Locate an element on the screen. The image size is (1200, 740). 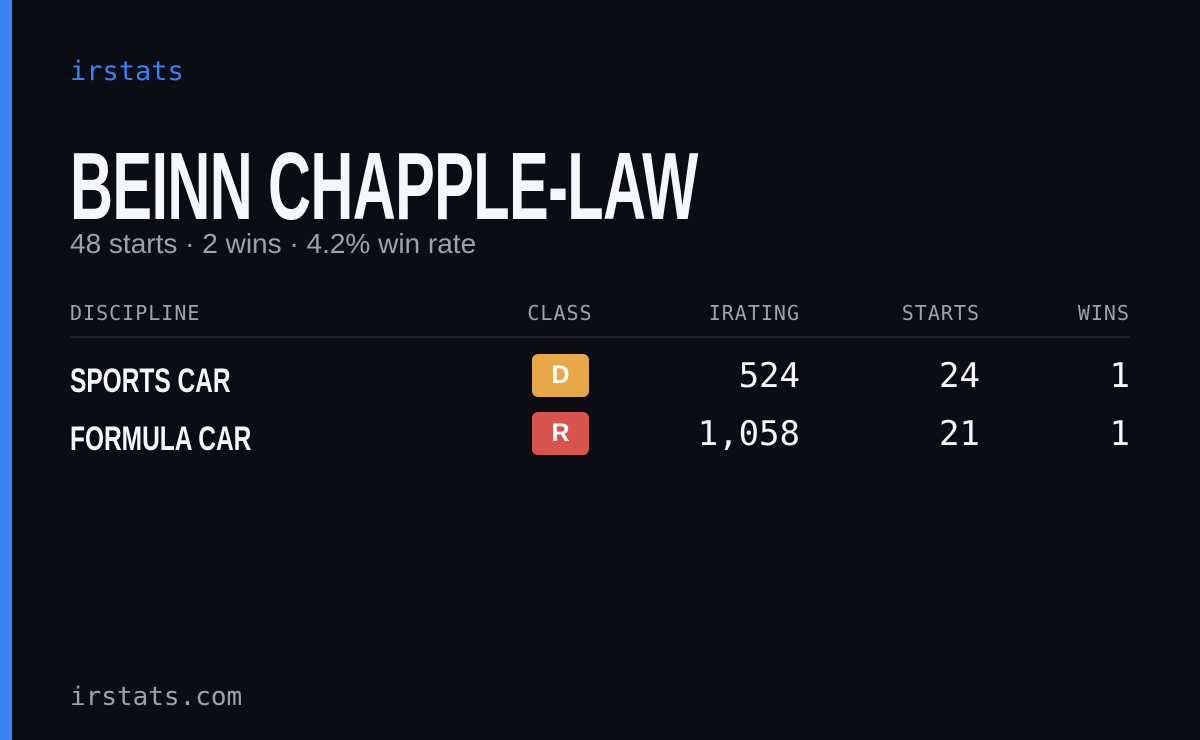
starts-value: 21 is located at coordinates (959, 434).